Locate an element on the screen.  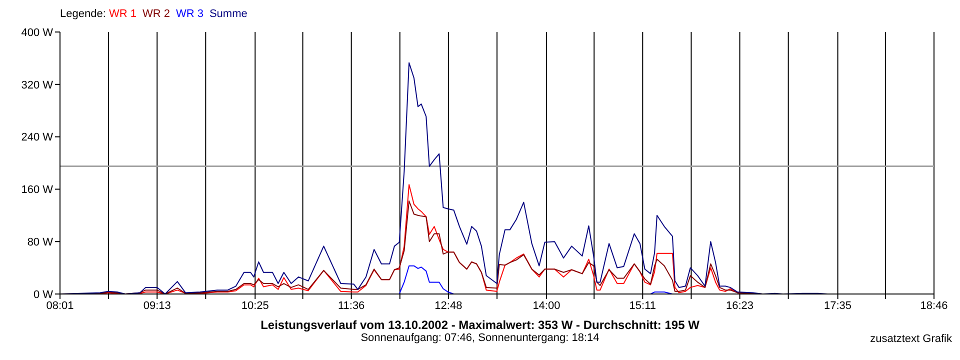
text: Sonnenaufgang: 07:46, Sonnenuntergang: 18:14 is located at coordinates (480, 338).